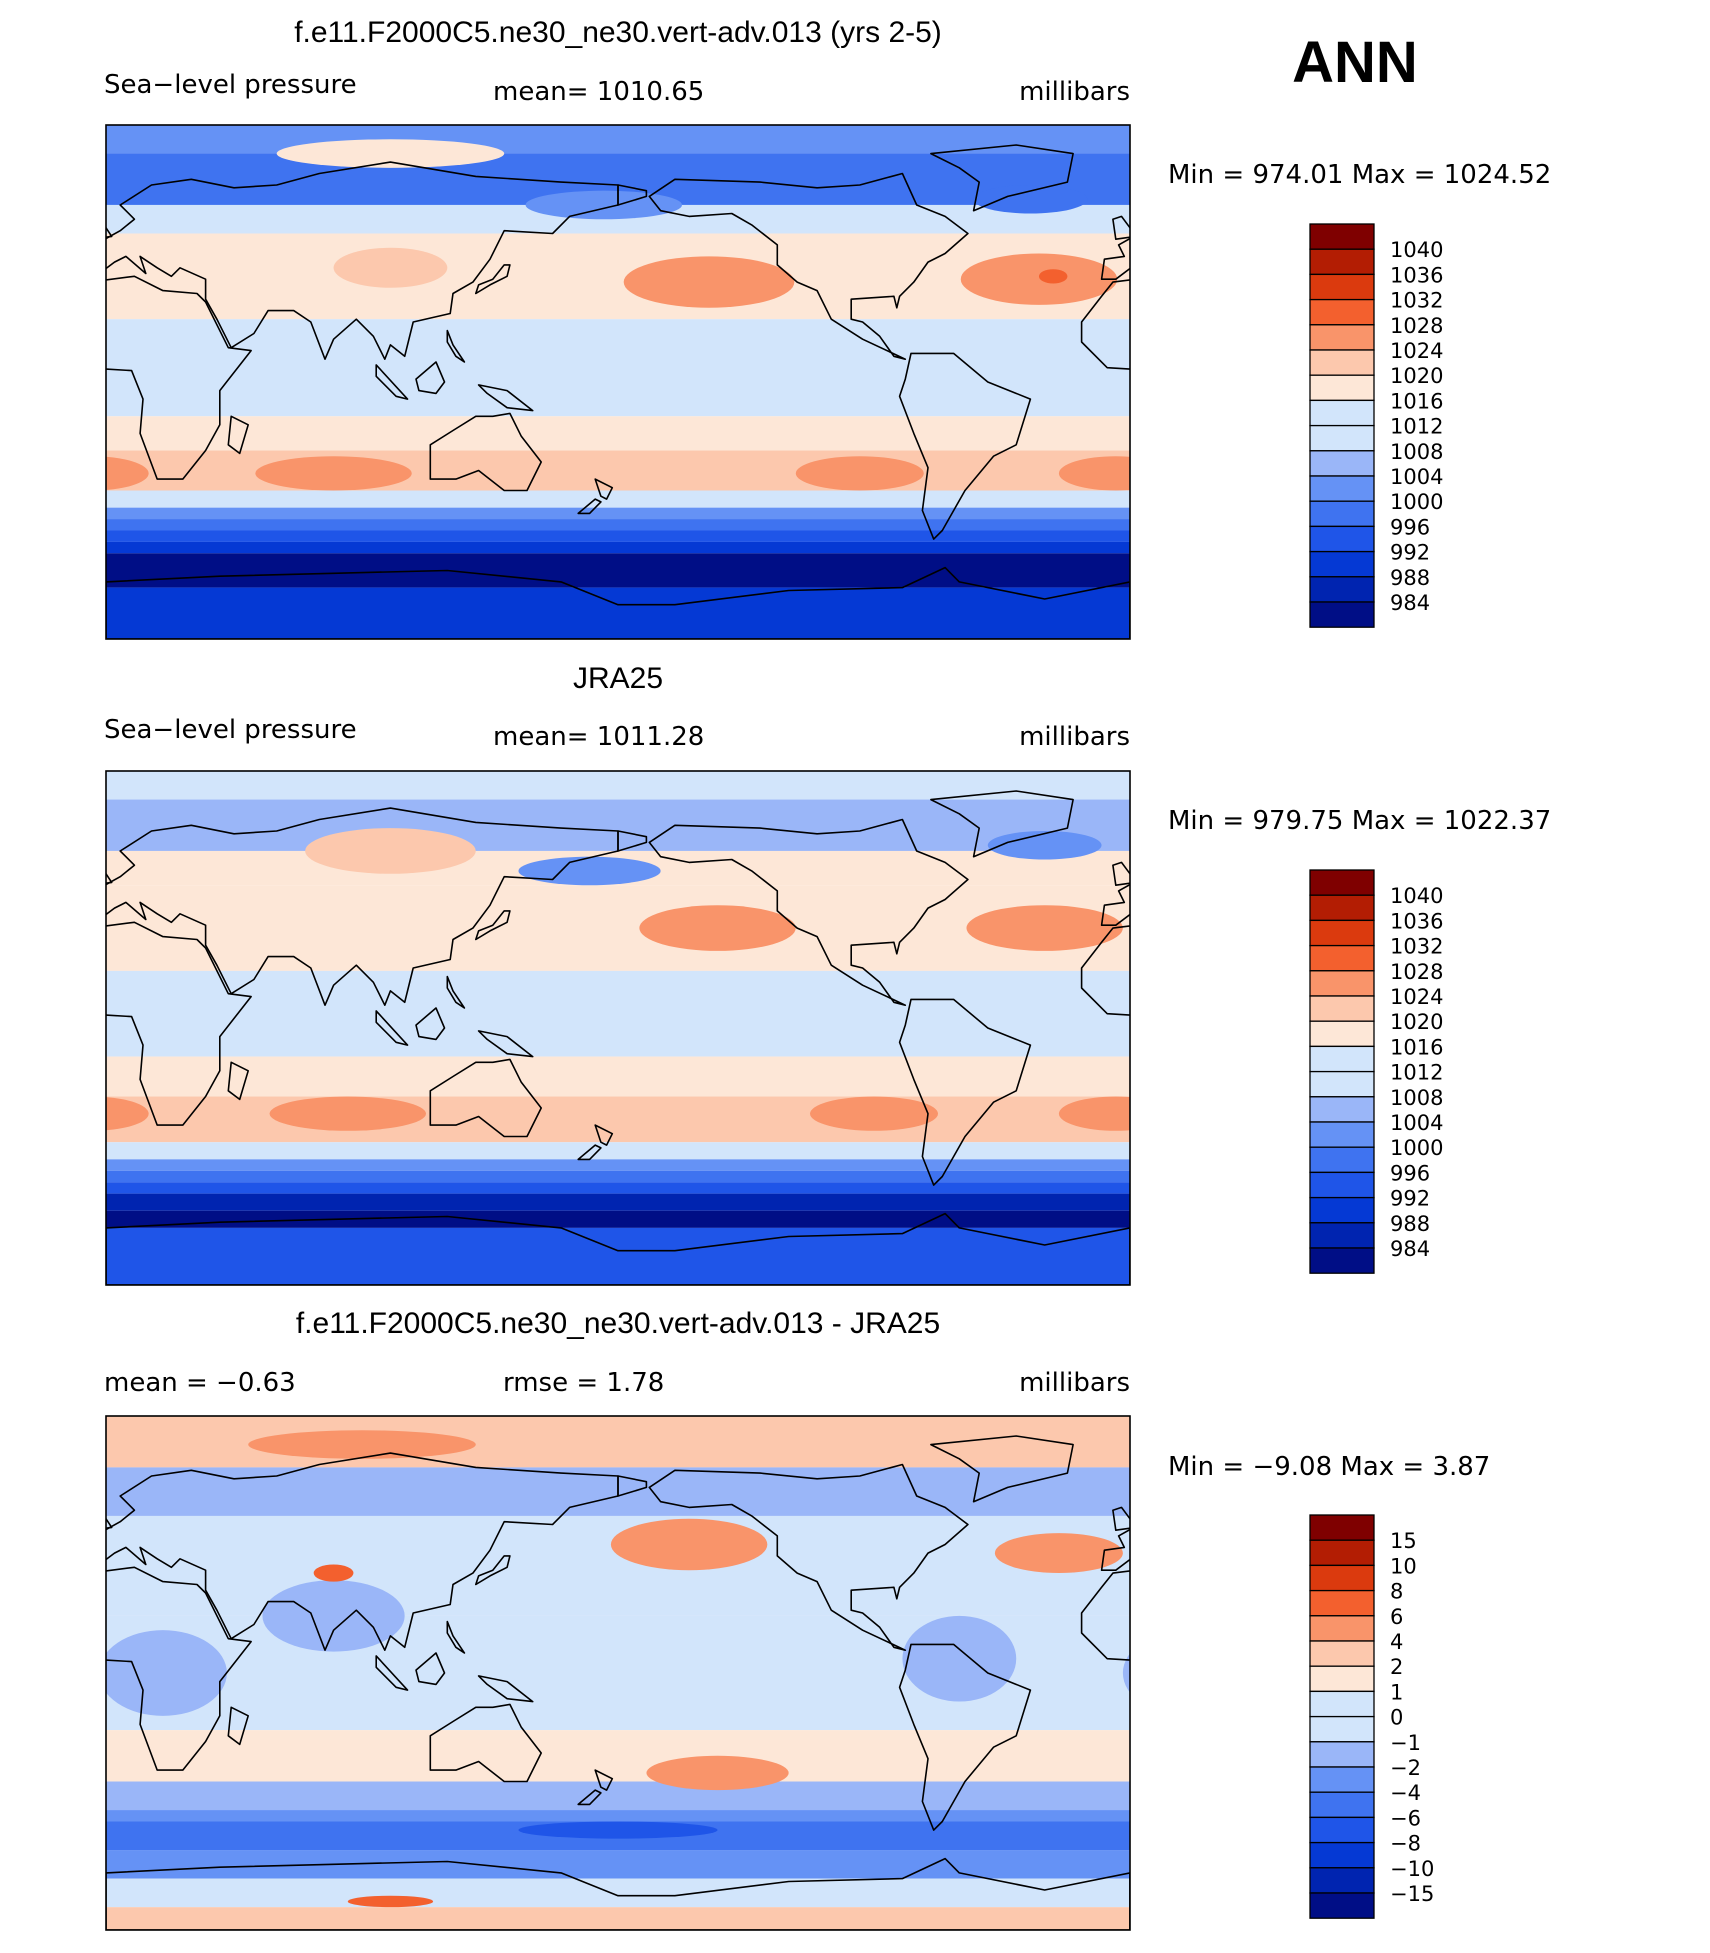 Image resolution: width=1710 pixels, height=1953 pixels. I want to click on colorbar-tick-label: 0, so click(1396, 1718).